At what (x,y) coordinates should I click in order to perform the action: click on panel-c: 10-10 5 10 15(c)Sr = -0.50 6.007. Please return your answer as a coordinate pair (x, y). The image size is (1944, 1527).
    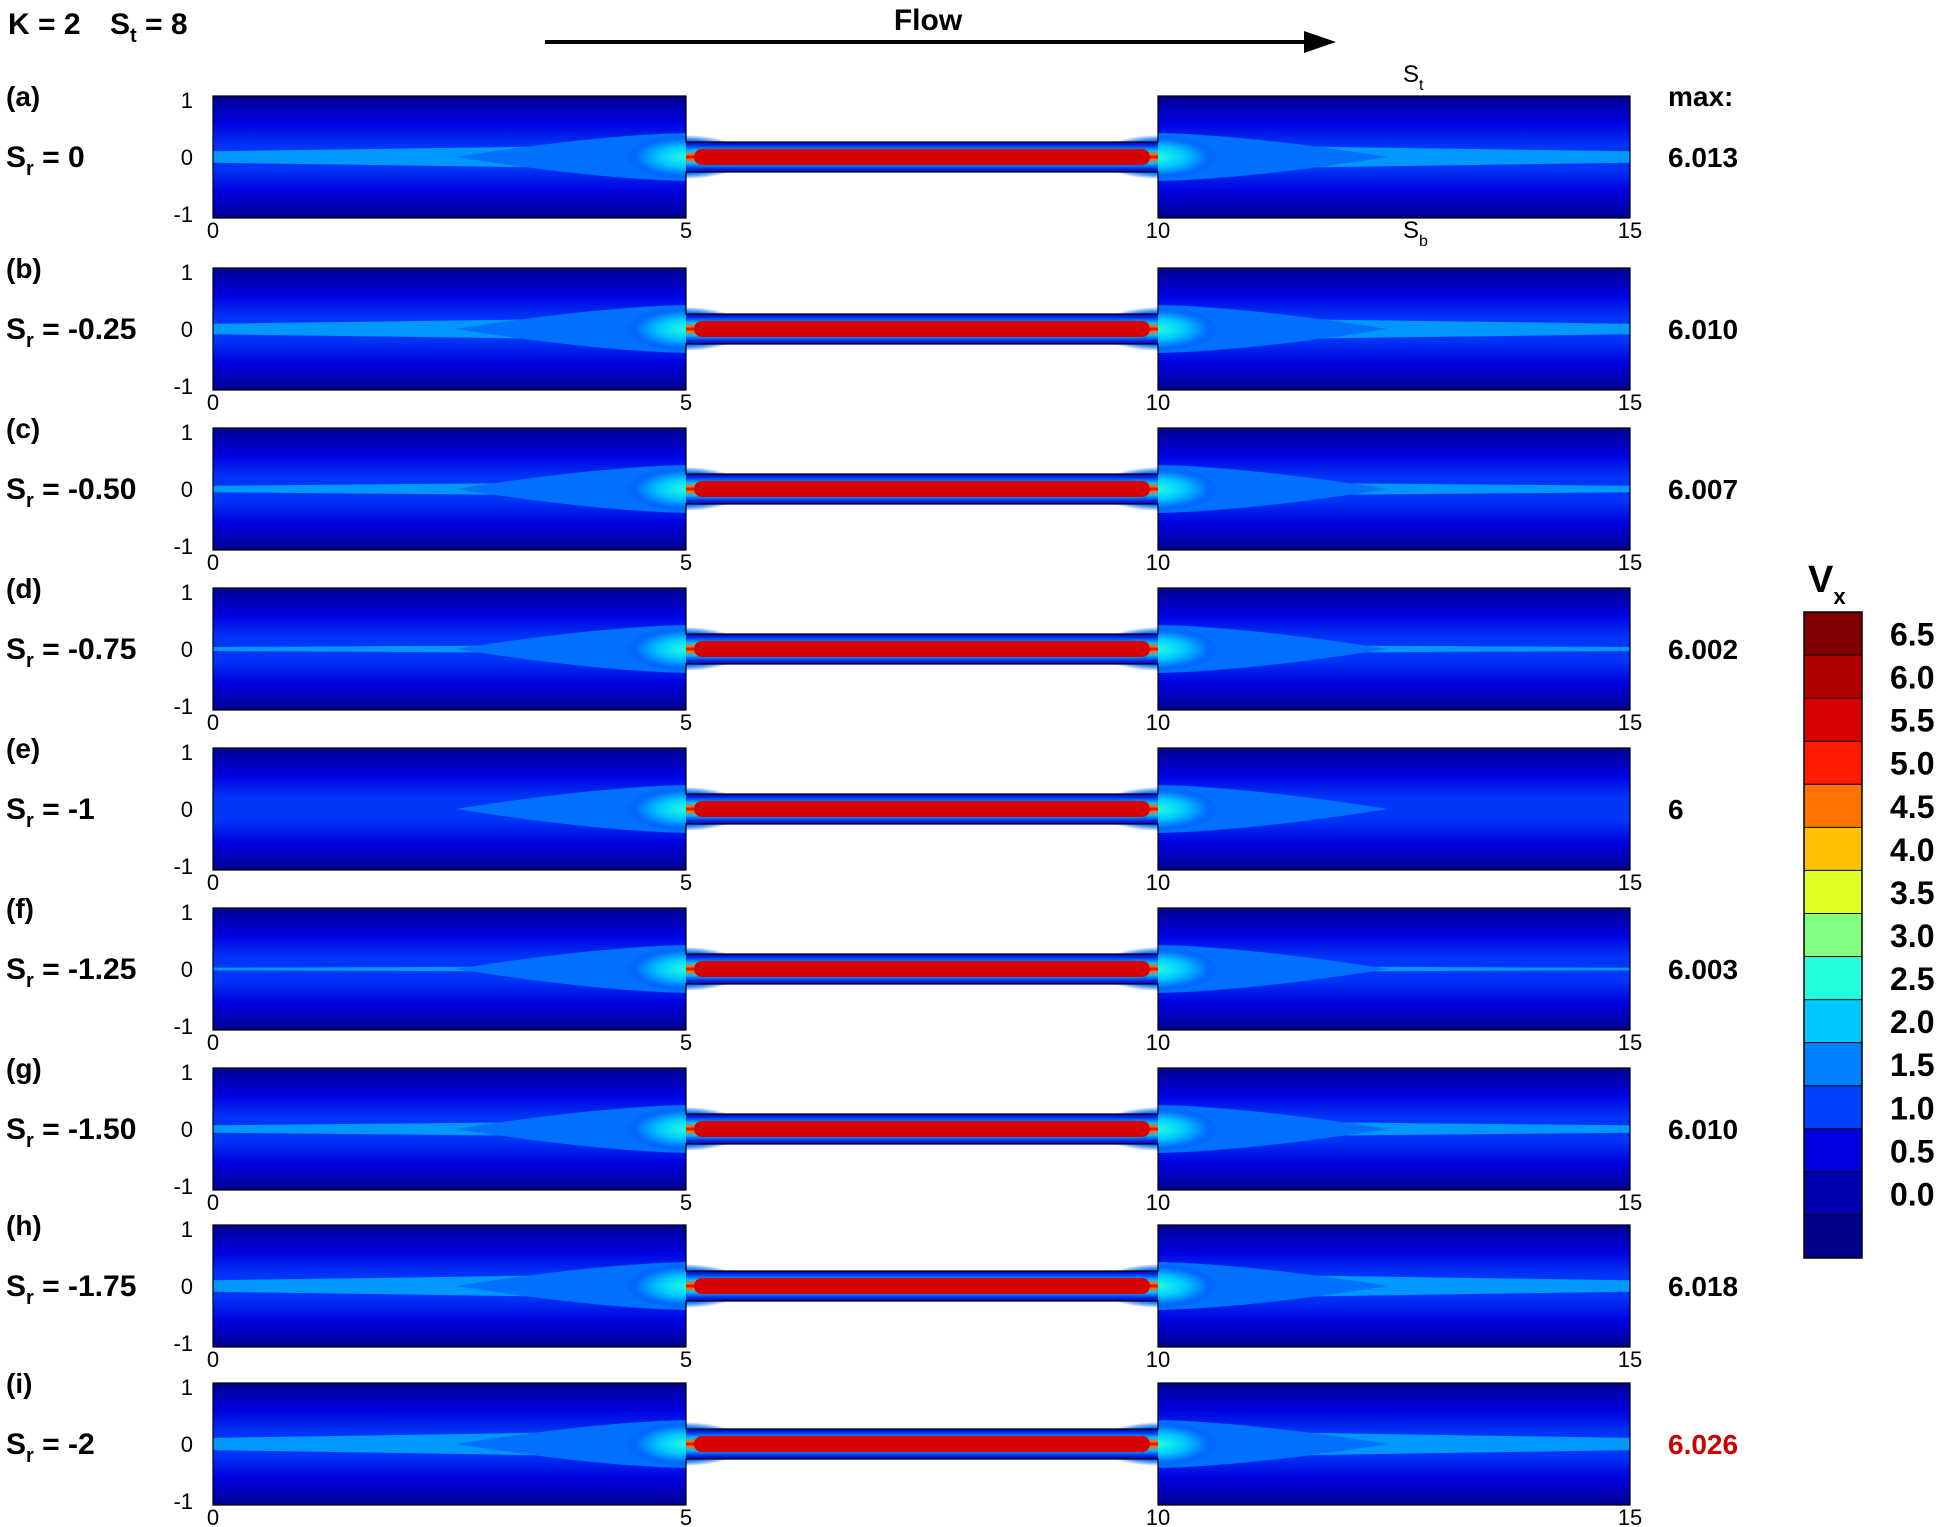
    Looking at the image, I should click on (872, 494).